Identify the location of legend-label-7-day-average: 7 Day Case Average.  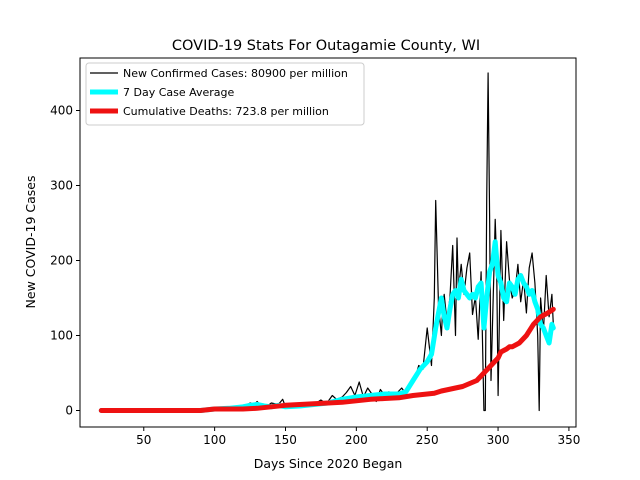
(179, 92).